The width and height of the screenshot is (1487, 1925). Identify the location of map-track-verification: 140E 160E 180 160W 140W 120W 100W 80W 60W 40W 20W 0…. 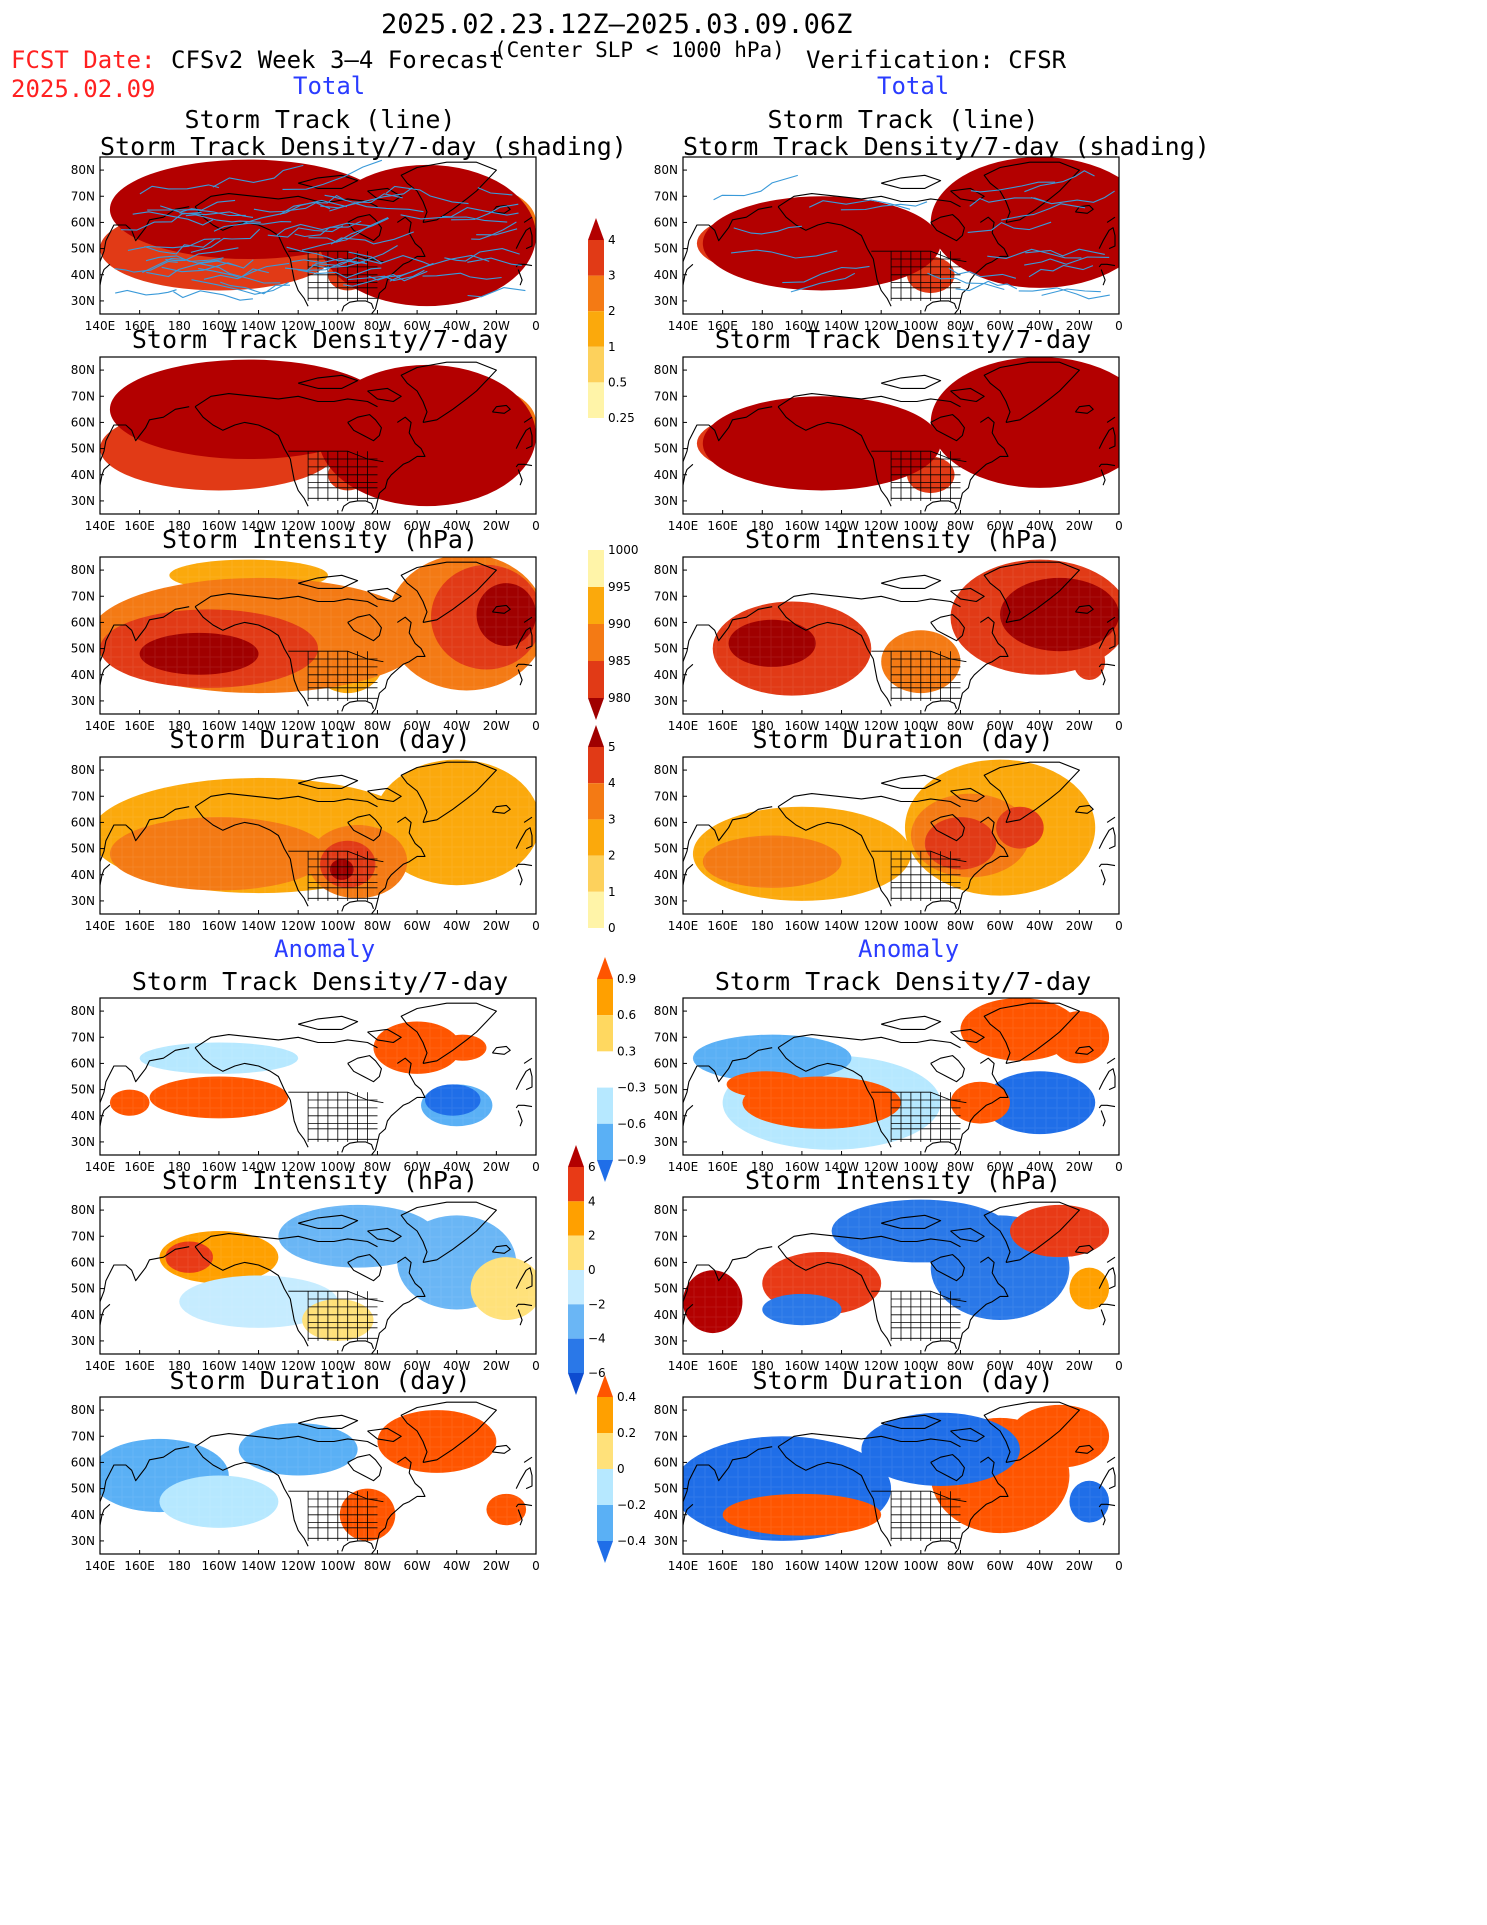
(888, 244).